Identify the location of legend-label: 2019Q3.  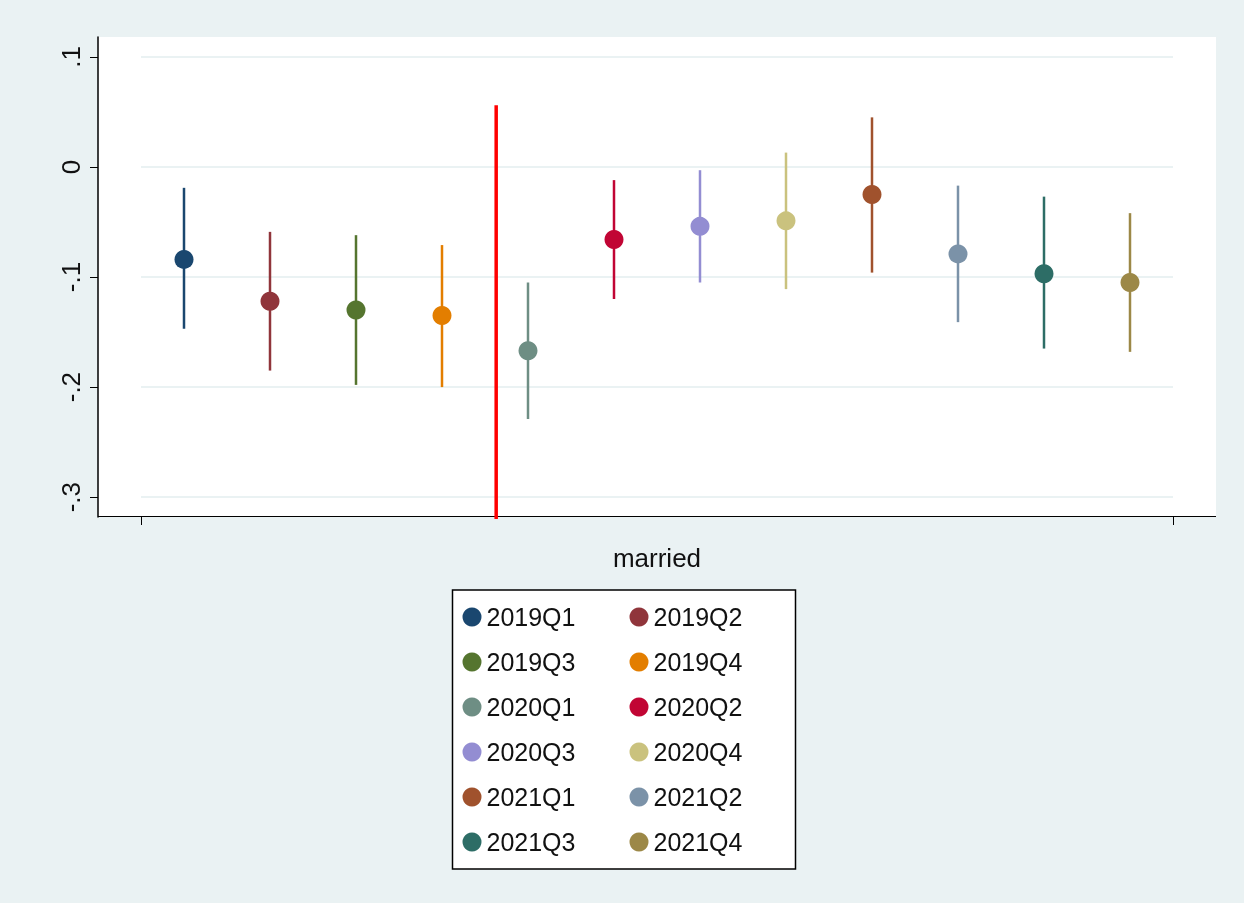
(531, 662).